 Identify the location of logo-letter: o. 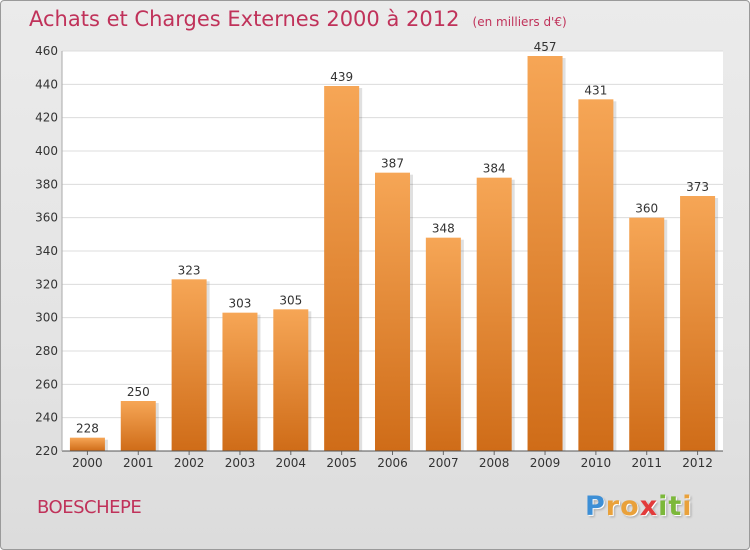
(630, 506).